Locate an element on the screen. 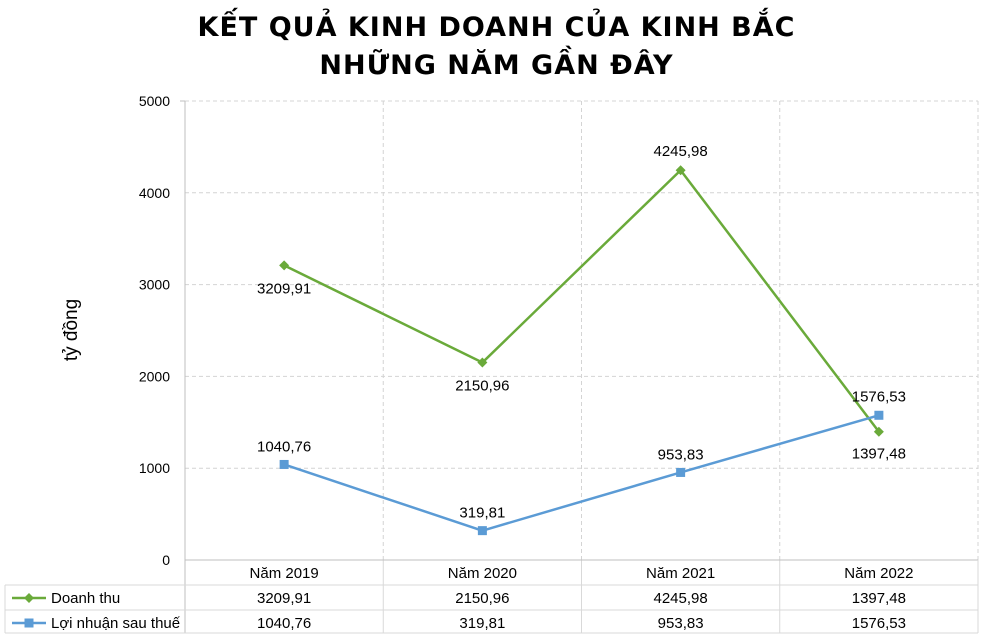 Image resolution: width=993 pixels, height=641 pixels. data-label: 4245,98 is located at coordinates (681, 151).